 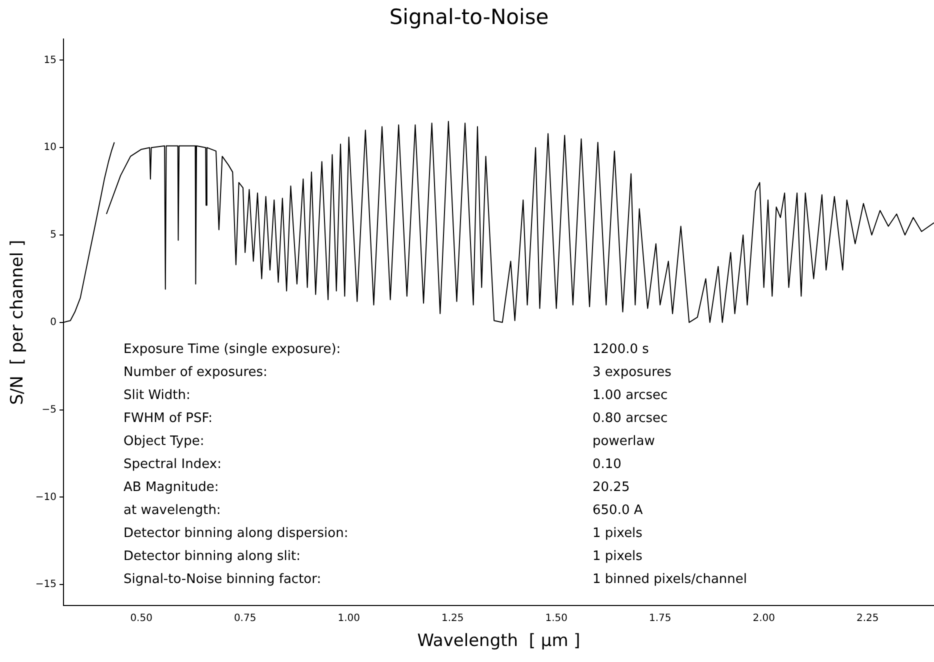 What do you see at coordinates (196, 372) in the screenshot?
I see `annotation: Number of exposures:` at bounding box center [196, 372].